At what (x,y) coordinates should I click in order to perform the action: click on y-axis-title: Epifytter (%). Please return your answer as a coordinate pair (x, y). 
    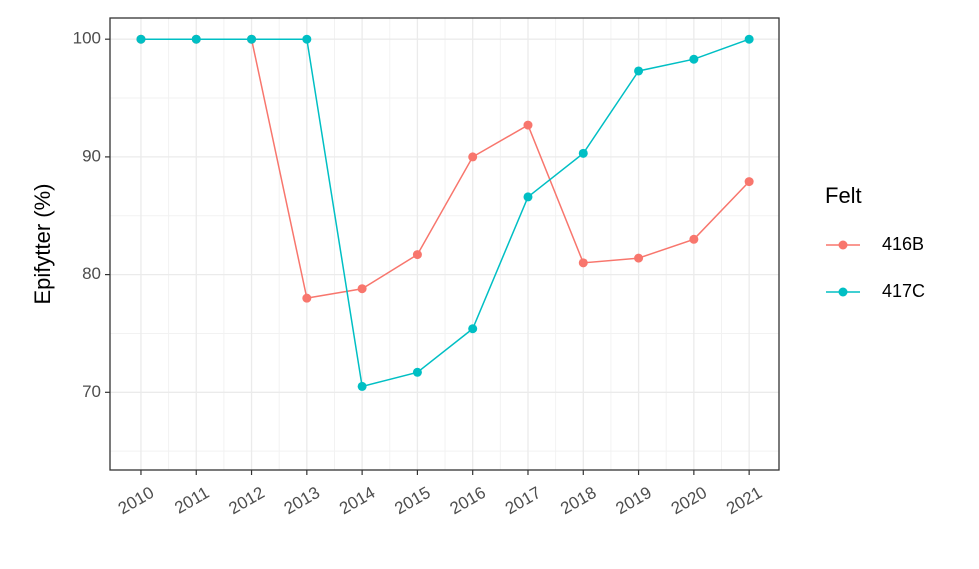
    Looking at the image, I should click on (42, 243).